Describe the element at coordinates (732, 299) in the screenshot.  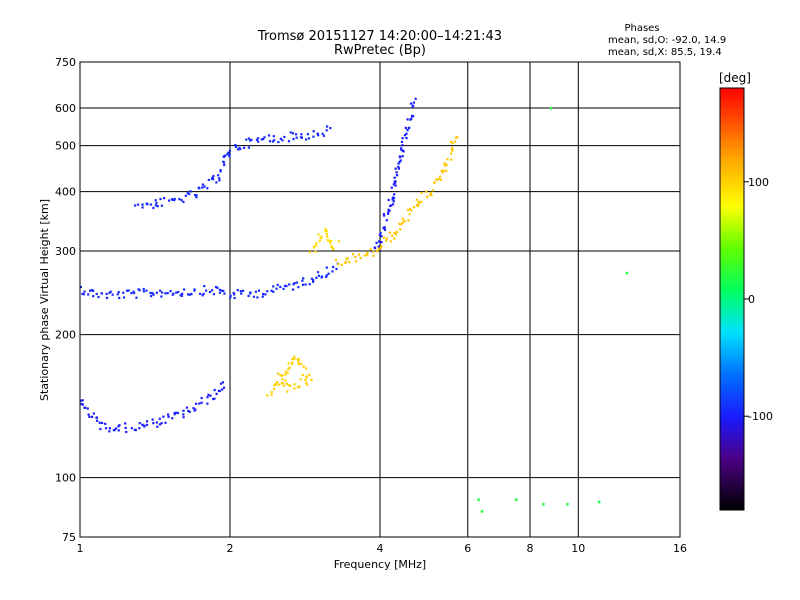
I see `colorbar` at that location.